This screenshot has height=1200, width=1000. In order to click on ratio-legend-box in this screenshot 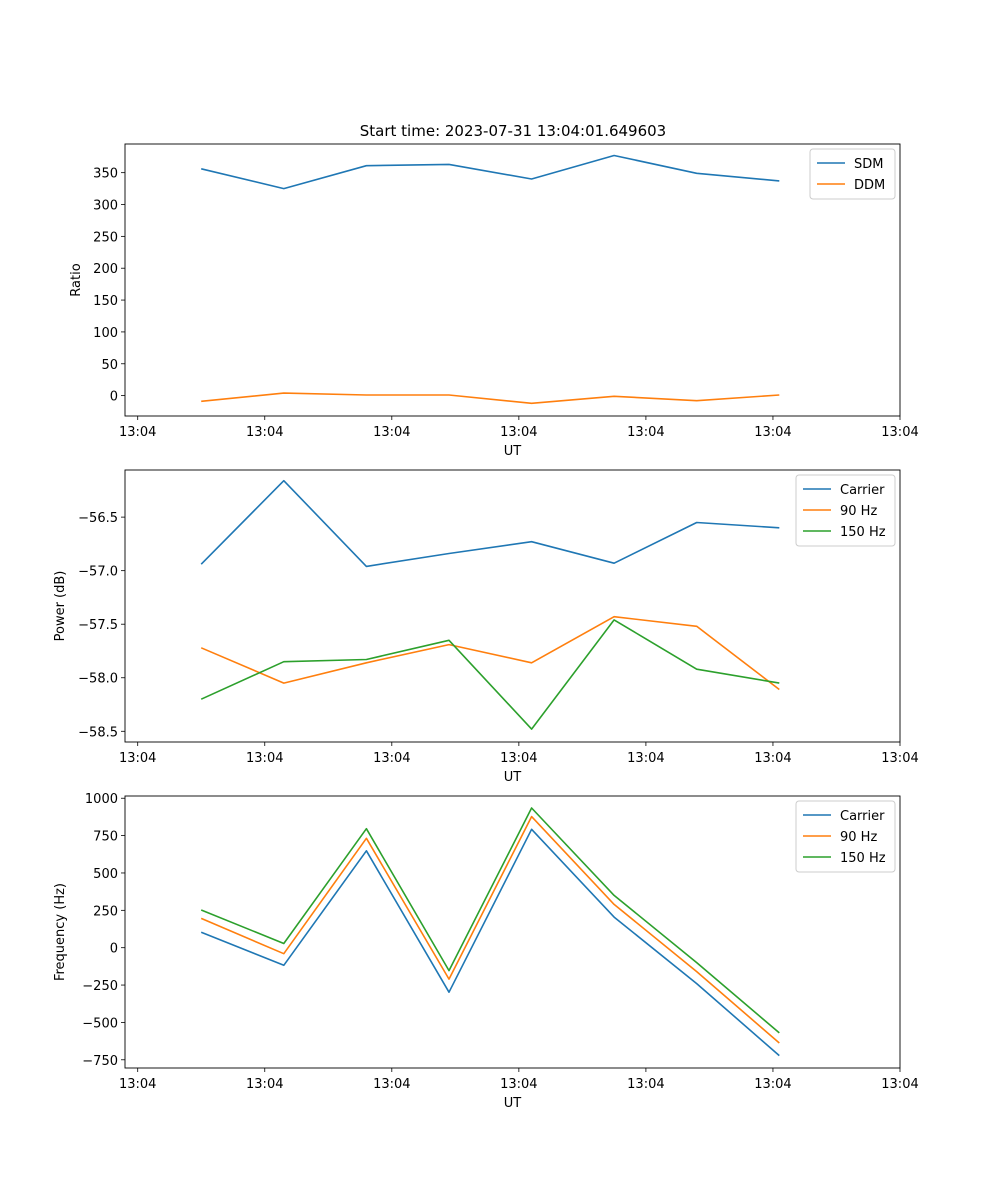, I will do `click(852, 174)`.